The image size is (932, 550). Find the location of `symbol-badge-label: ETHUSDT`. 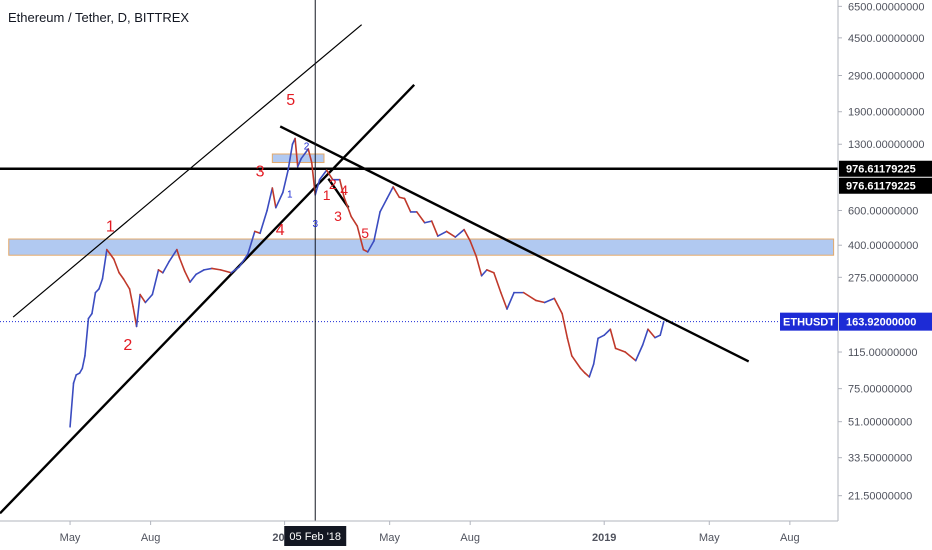

symbol-badge-label: ETHUSDT is located at coordinates (809, 323).